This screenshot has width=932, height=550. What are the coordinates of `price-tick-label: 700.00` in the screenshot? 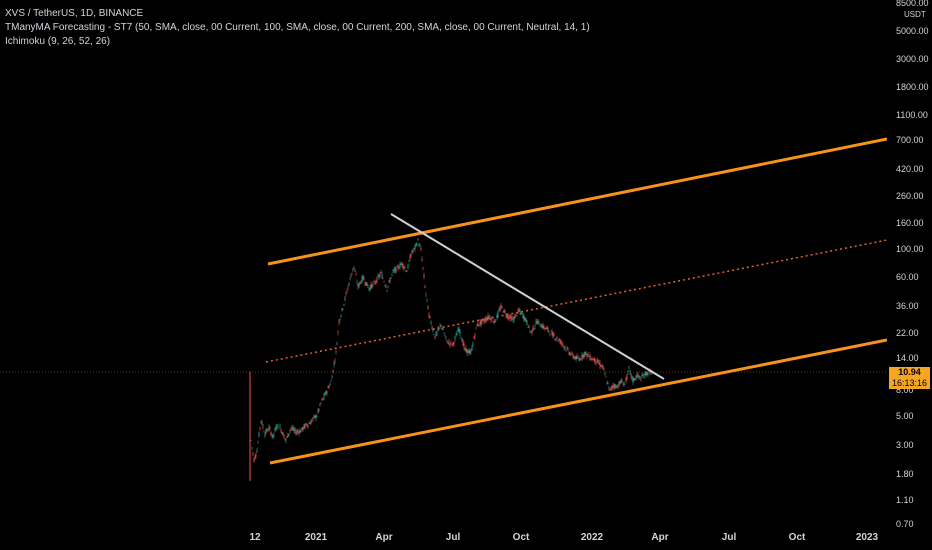 It's located at (910, 140).